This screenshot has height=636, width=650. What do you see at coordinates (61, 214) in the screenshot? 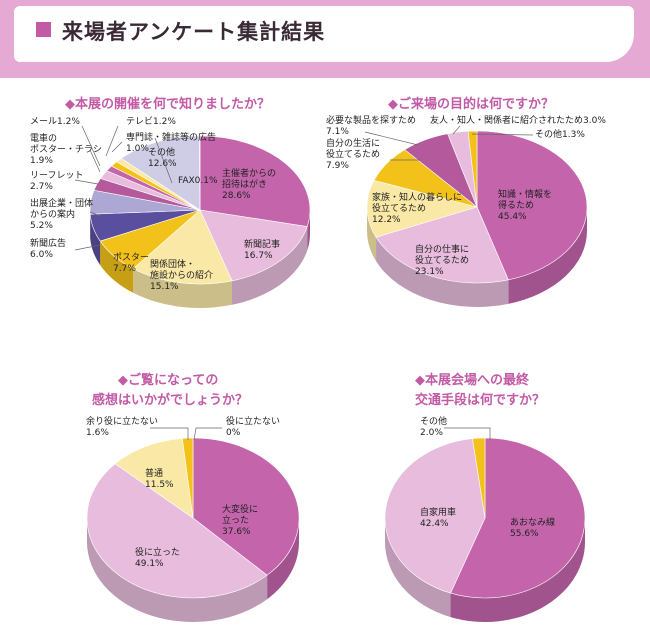
I see `slice-label: 出展企業・団体からの案内 5.2%` at bounding box center [61, 214].